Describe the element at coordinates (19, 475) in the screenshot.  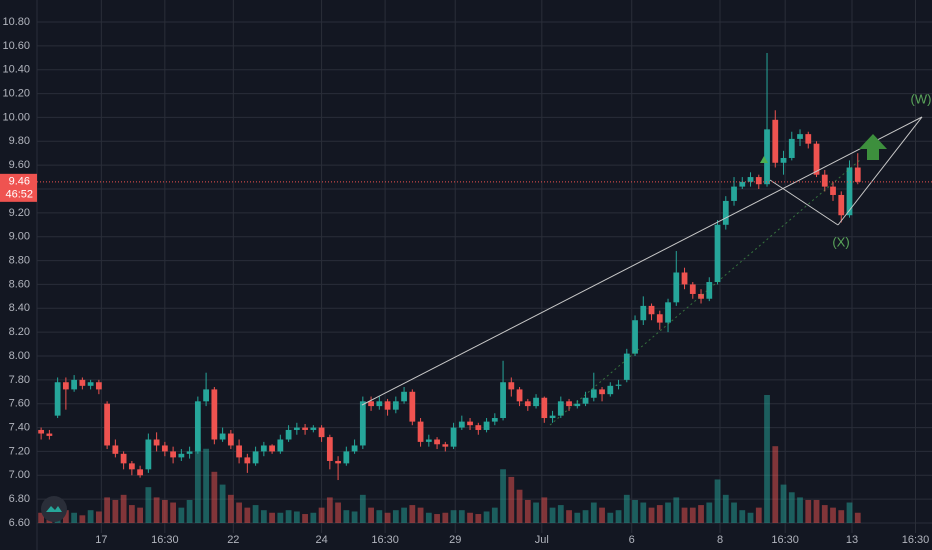
I see `y-tick-label: 7.00` at that location.